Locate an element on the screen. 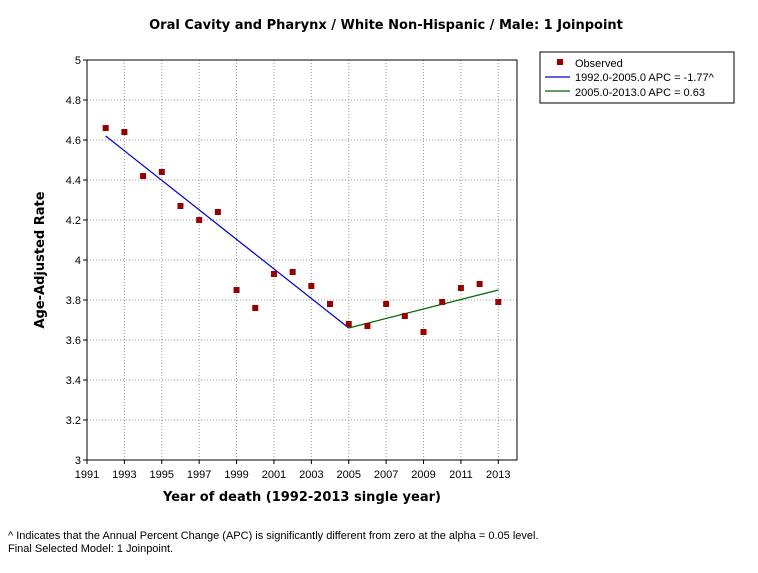 The image size is (758, 573). x-tick-label: 1995 is located at coordinates (162, 475).